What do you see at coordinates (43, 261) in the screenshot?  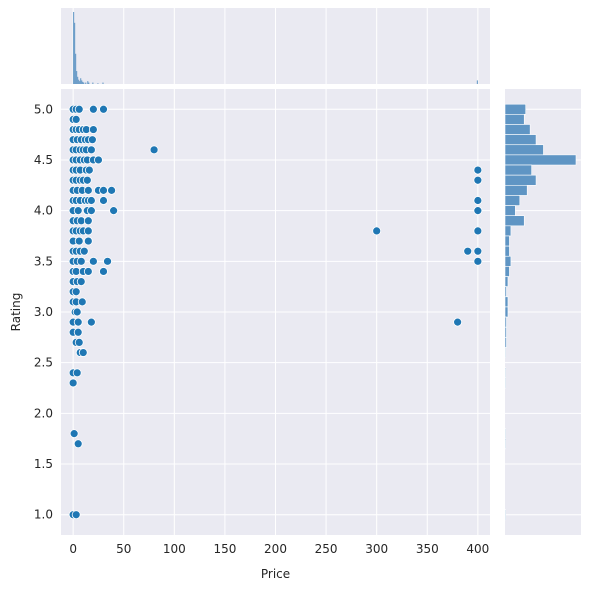 I see `y-tick-label: 3.5` at bounding box center [43, 261].